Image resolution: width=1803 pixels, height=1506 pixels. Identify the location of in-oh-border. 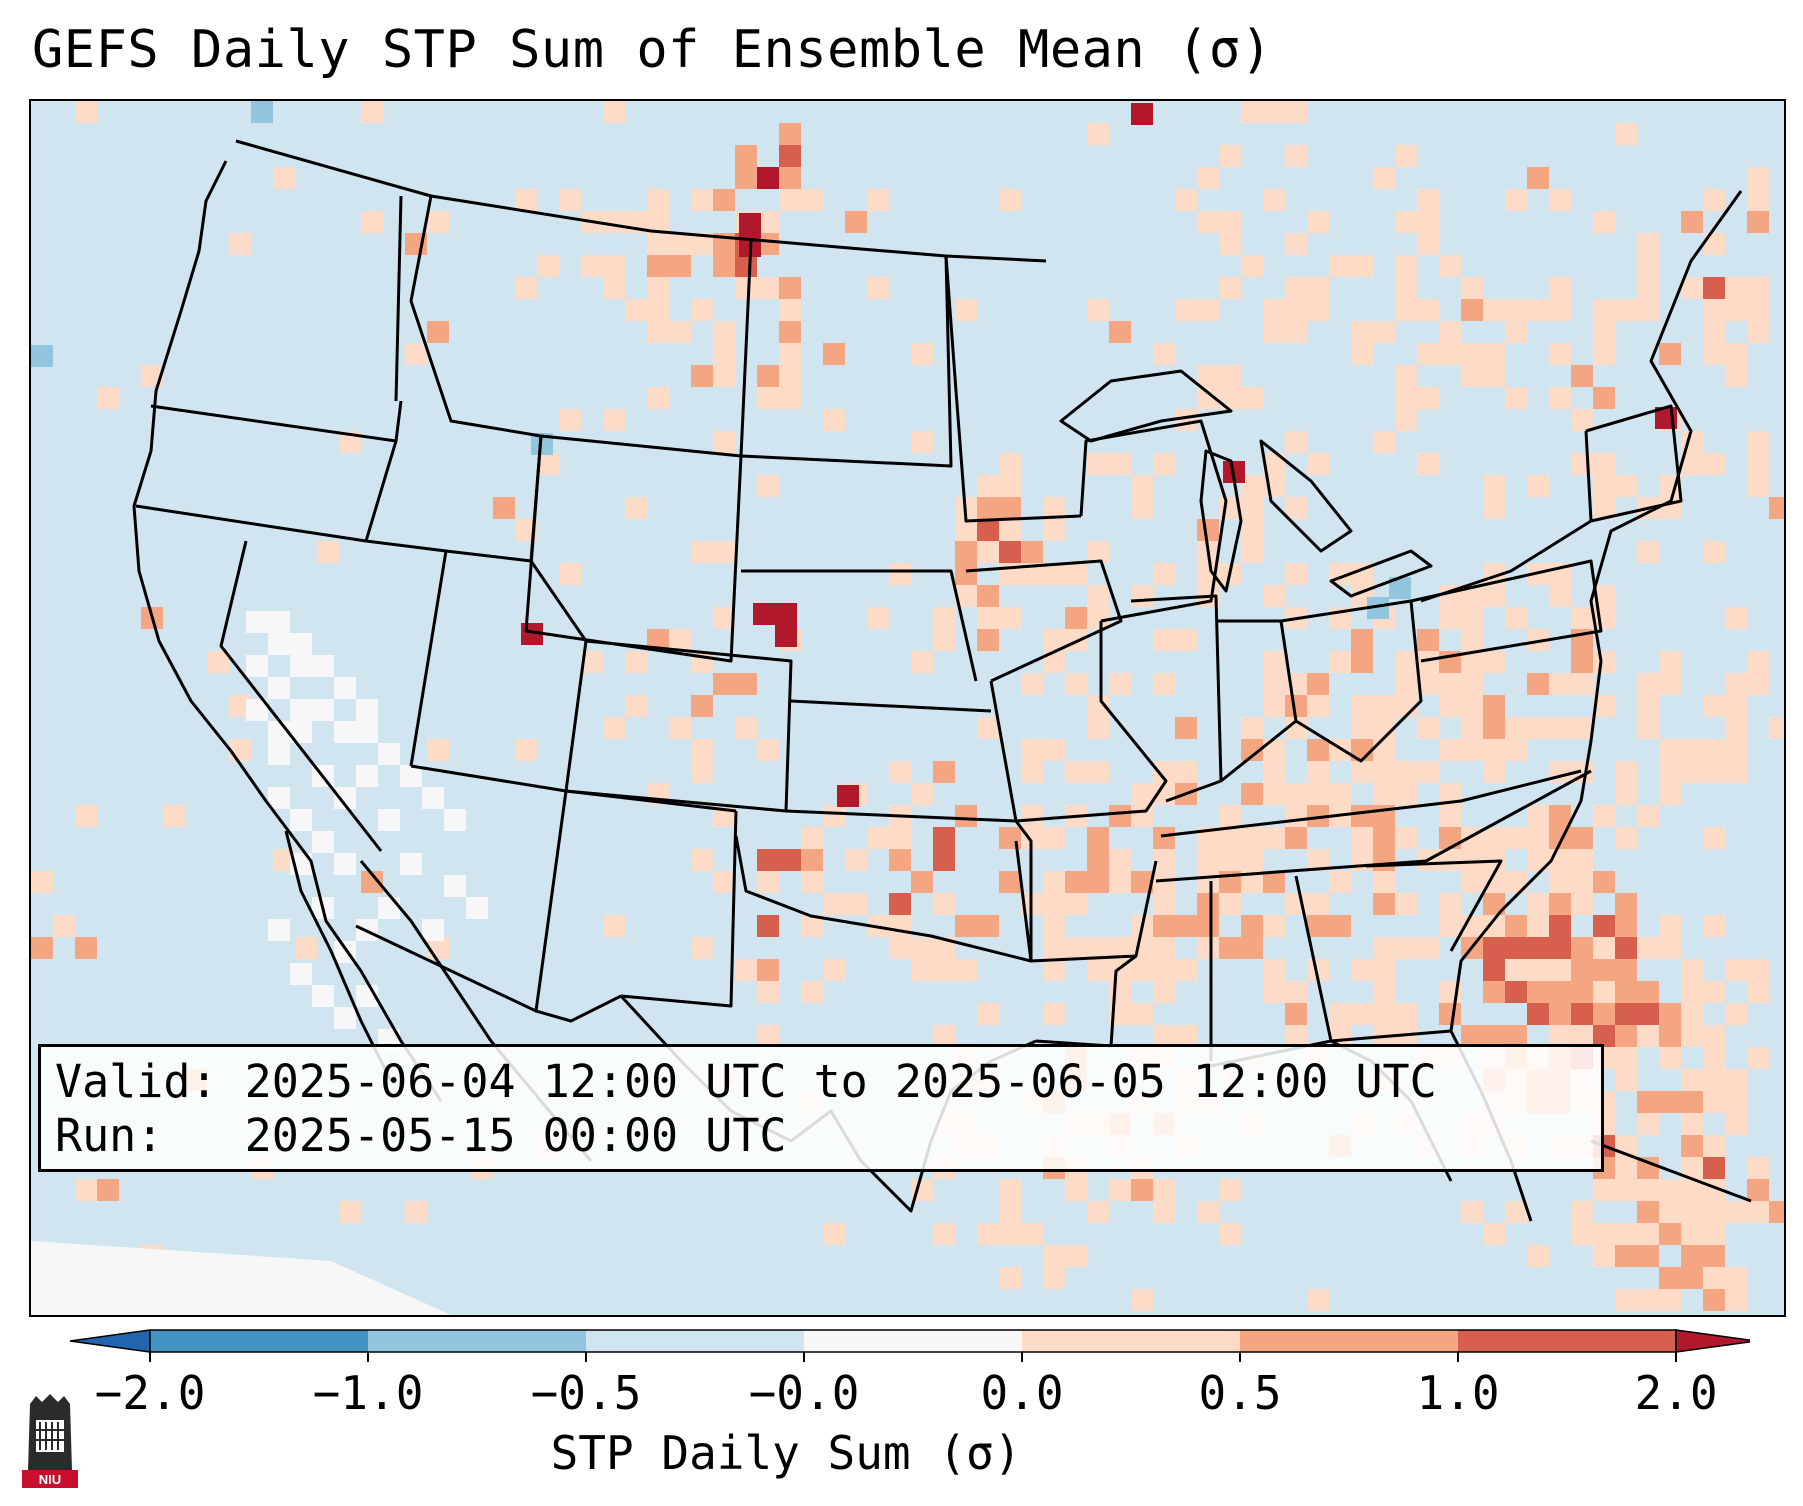
(1257, 701).